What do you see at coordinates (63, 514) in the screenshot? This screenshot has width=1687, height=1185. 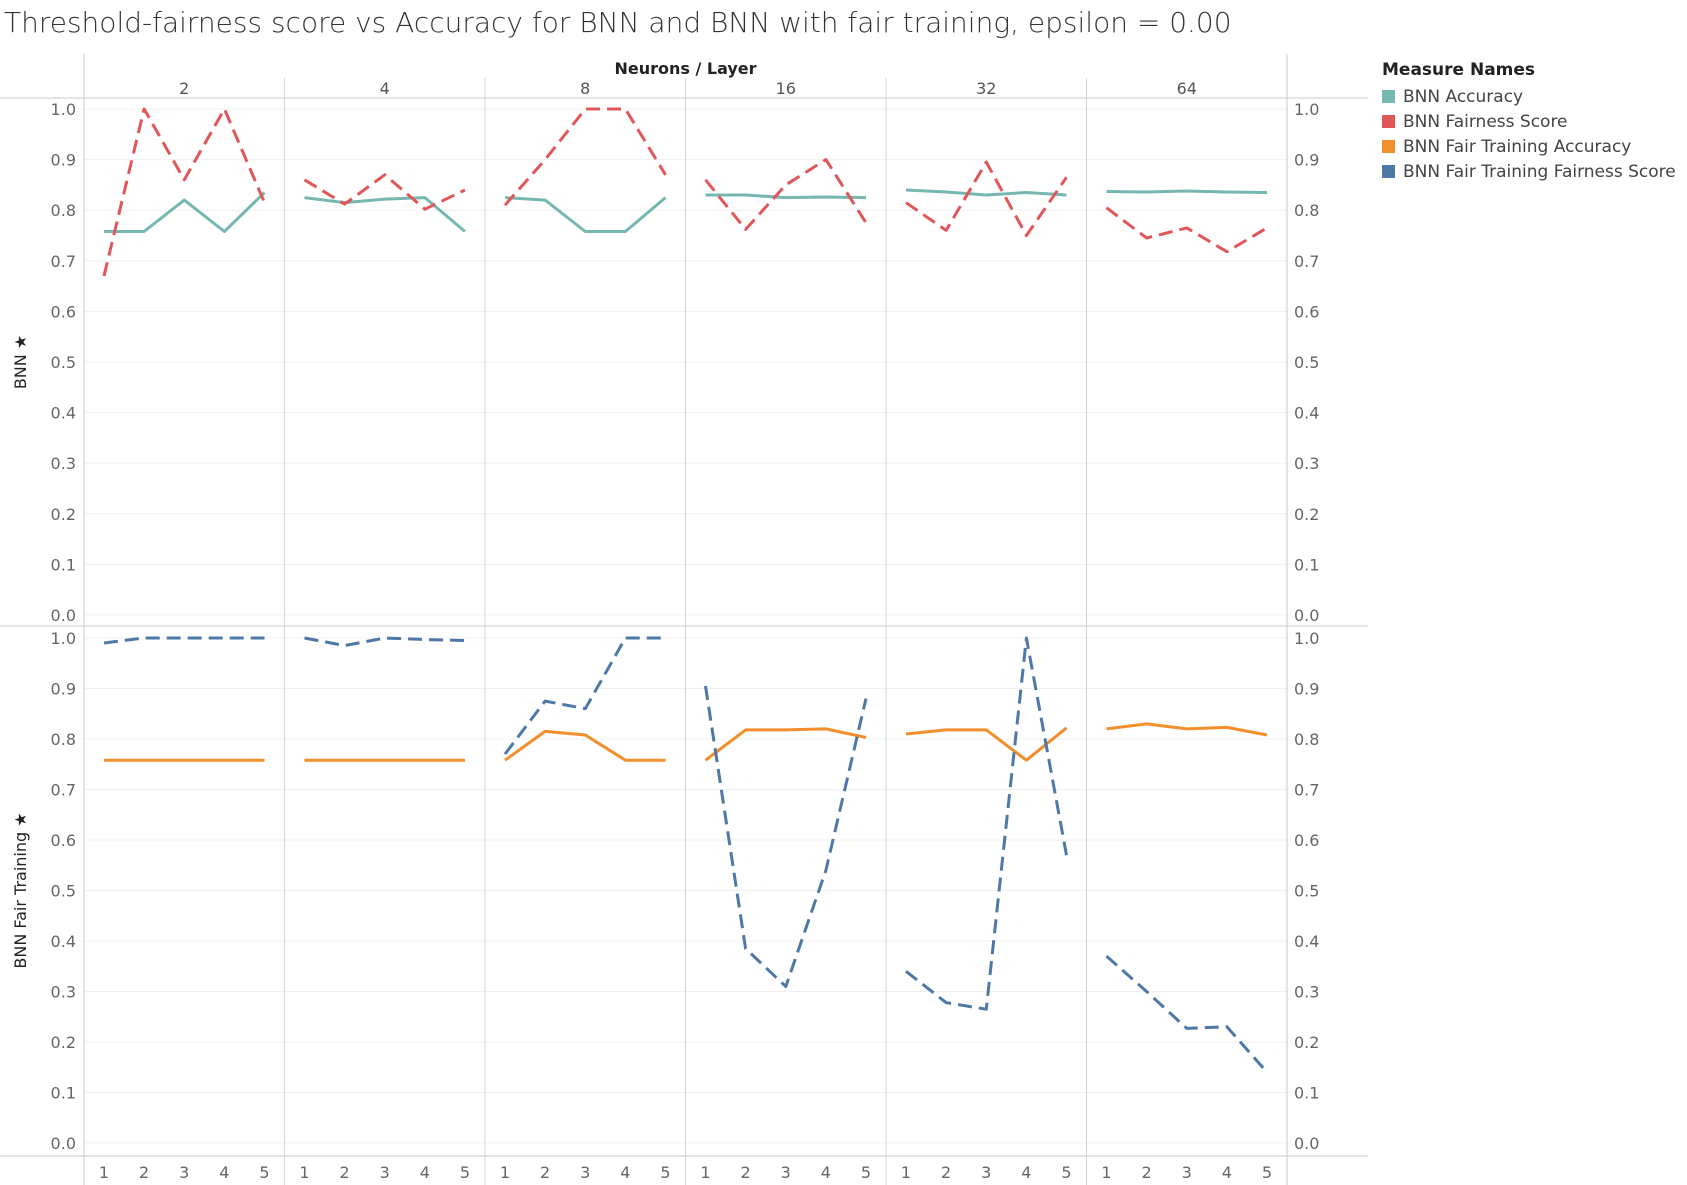 I see `y-tick-label-left: 0.2` at bounding box center [63, 514].